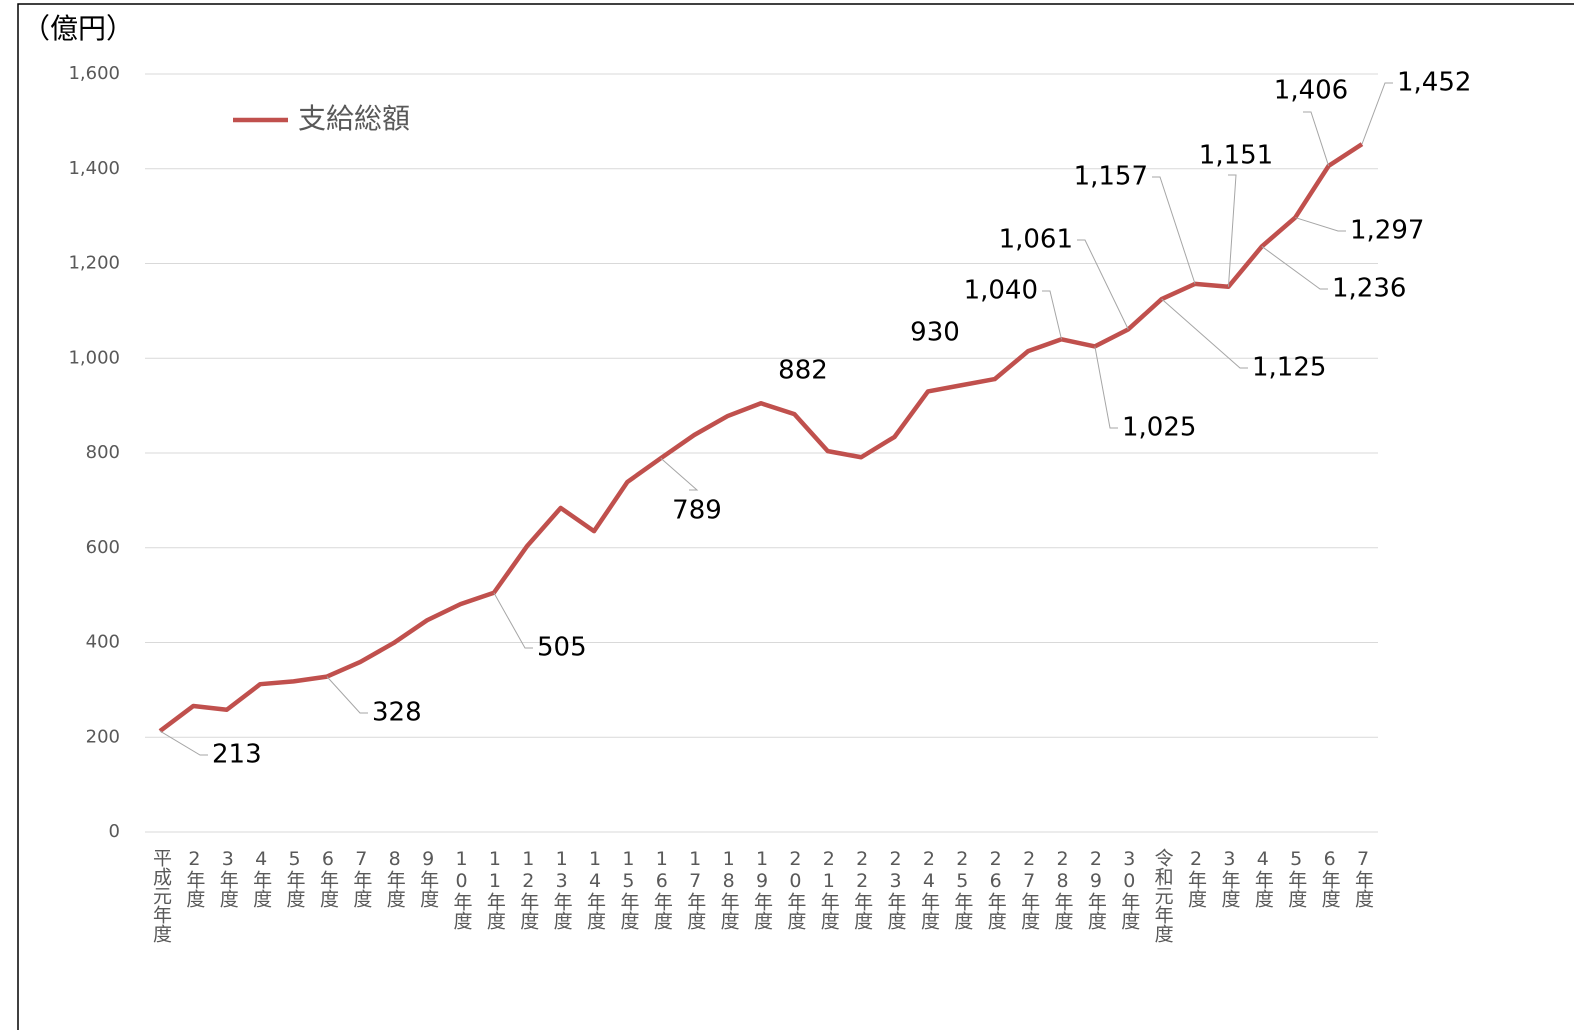 The image size is (1574, 1030). Describe the element at coordinates (1111, 177) in the screenshot. I see `data-label: 1,157` at that location.